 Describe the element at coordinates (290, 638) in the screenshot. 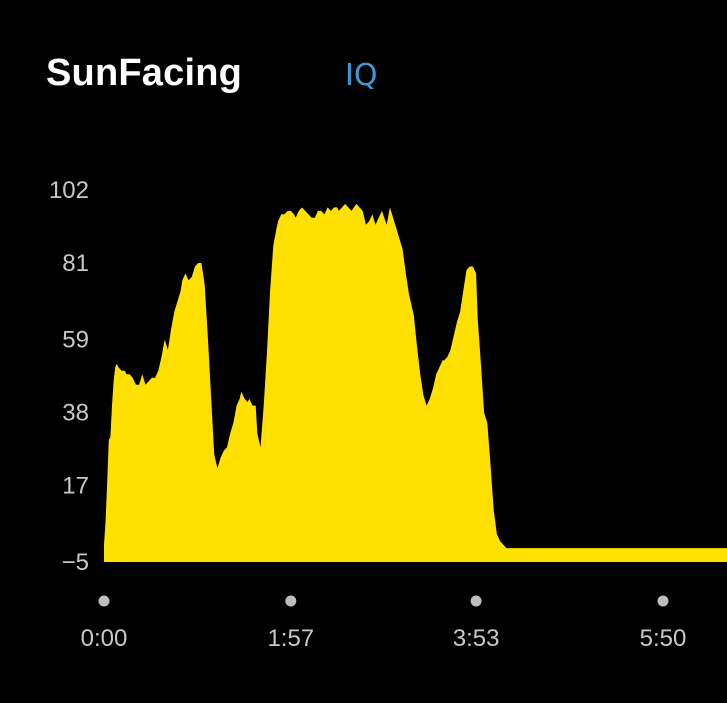

I see `x-tick-label: 1:57` at that location.